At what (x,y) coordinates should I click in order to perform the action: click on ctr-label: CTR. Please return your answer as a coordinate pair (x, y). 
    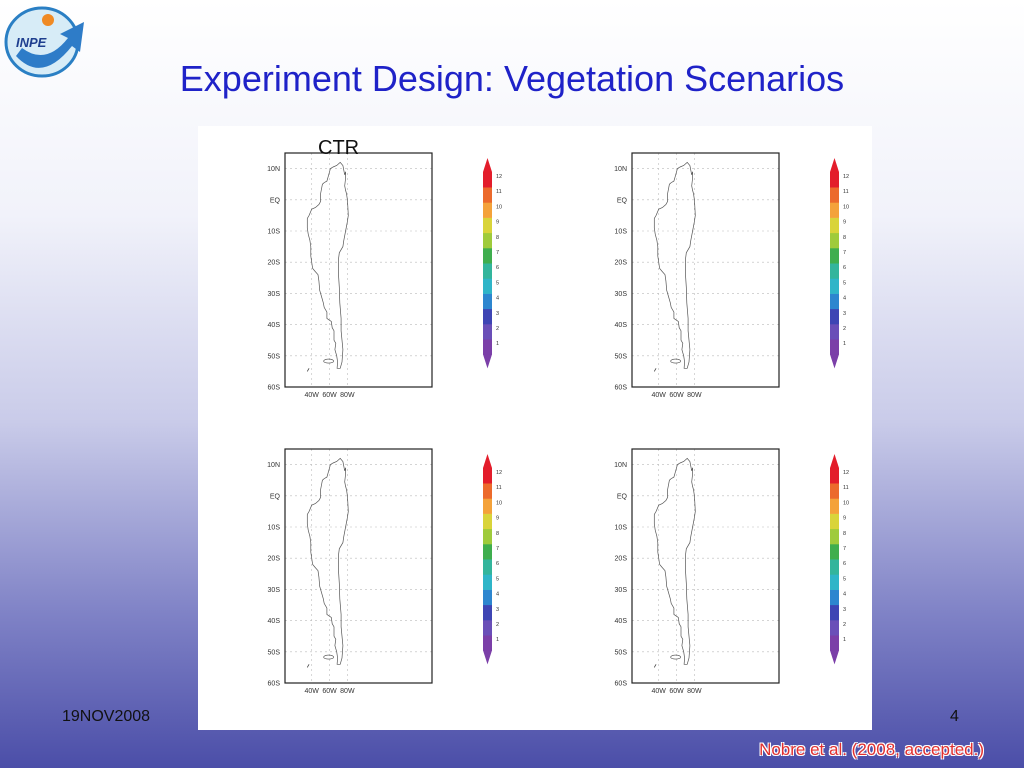
    Looking at the image, I should click on (339, 148).